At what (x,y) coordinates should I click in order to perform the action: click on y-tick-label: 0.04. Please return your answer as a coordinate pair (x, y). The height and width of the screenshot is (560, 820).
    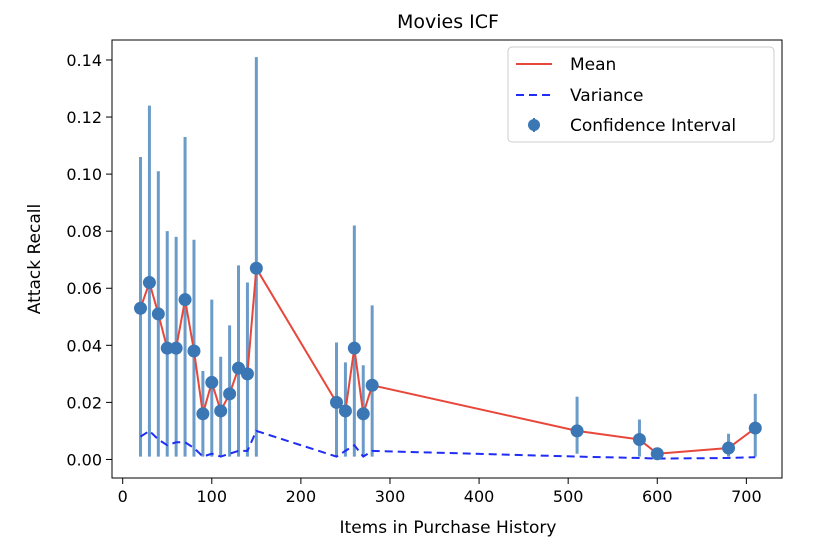
    Looking at the image, I should click on (84, 345).